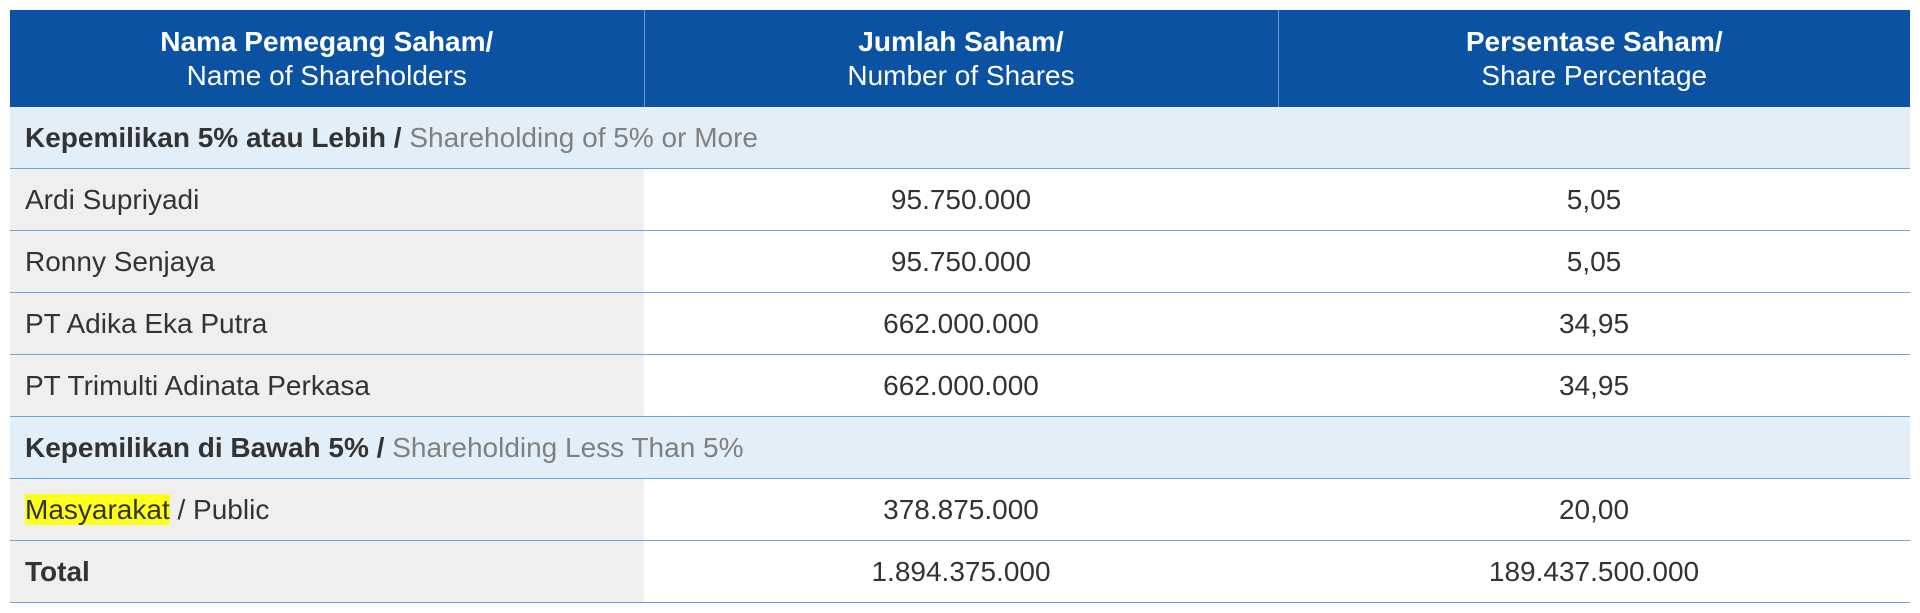  I want to click on header-percentage-id: Persentase Saham/, so click(1594, 41).